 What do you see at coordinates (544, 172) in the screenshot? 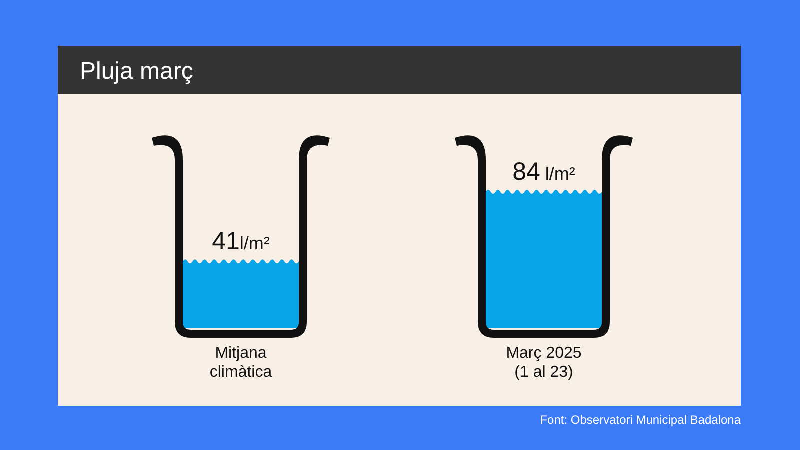
I see `data-label: 84 l/m²` at bounding box center [544, 172].